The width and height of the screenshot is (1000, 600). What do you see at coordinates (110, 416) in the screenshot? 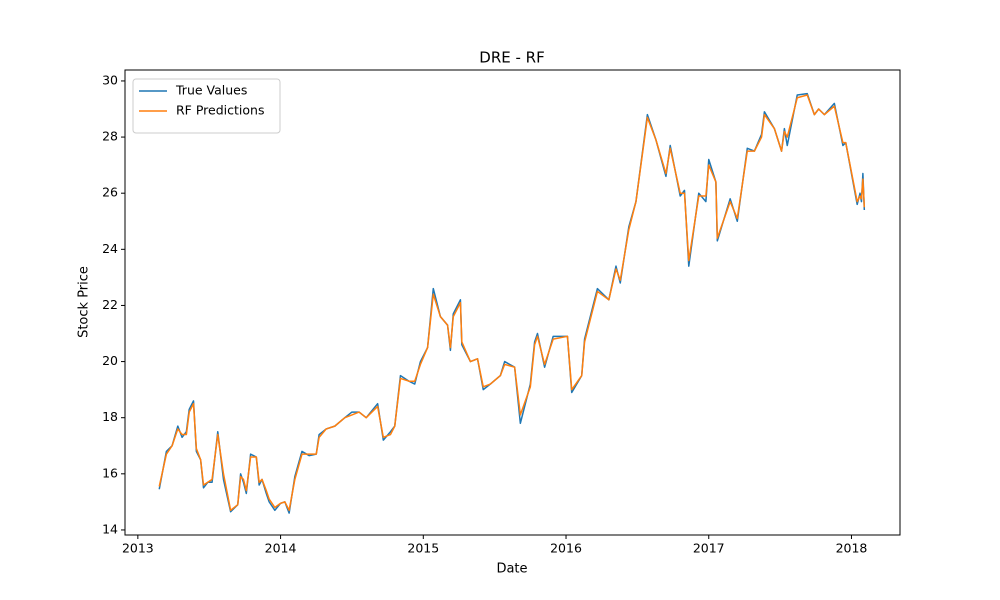
I see `y-tick-label: 18` at bounding box center [110, 416].